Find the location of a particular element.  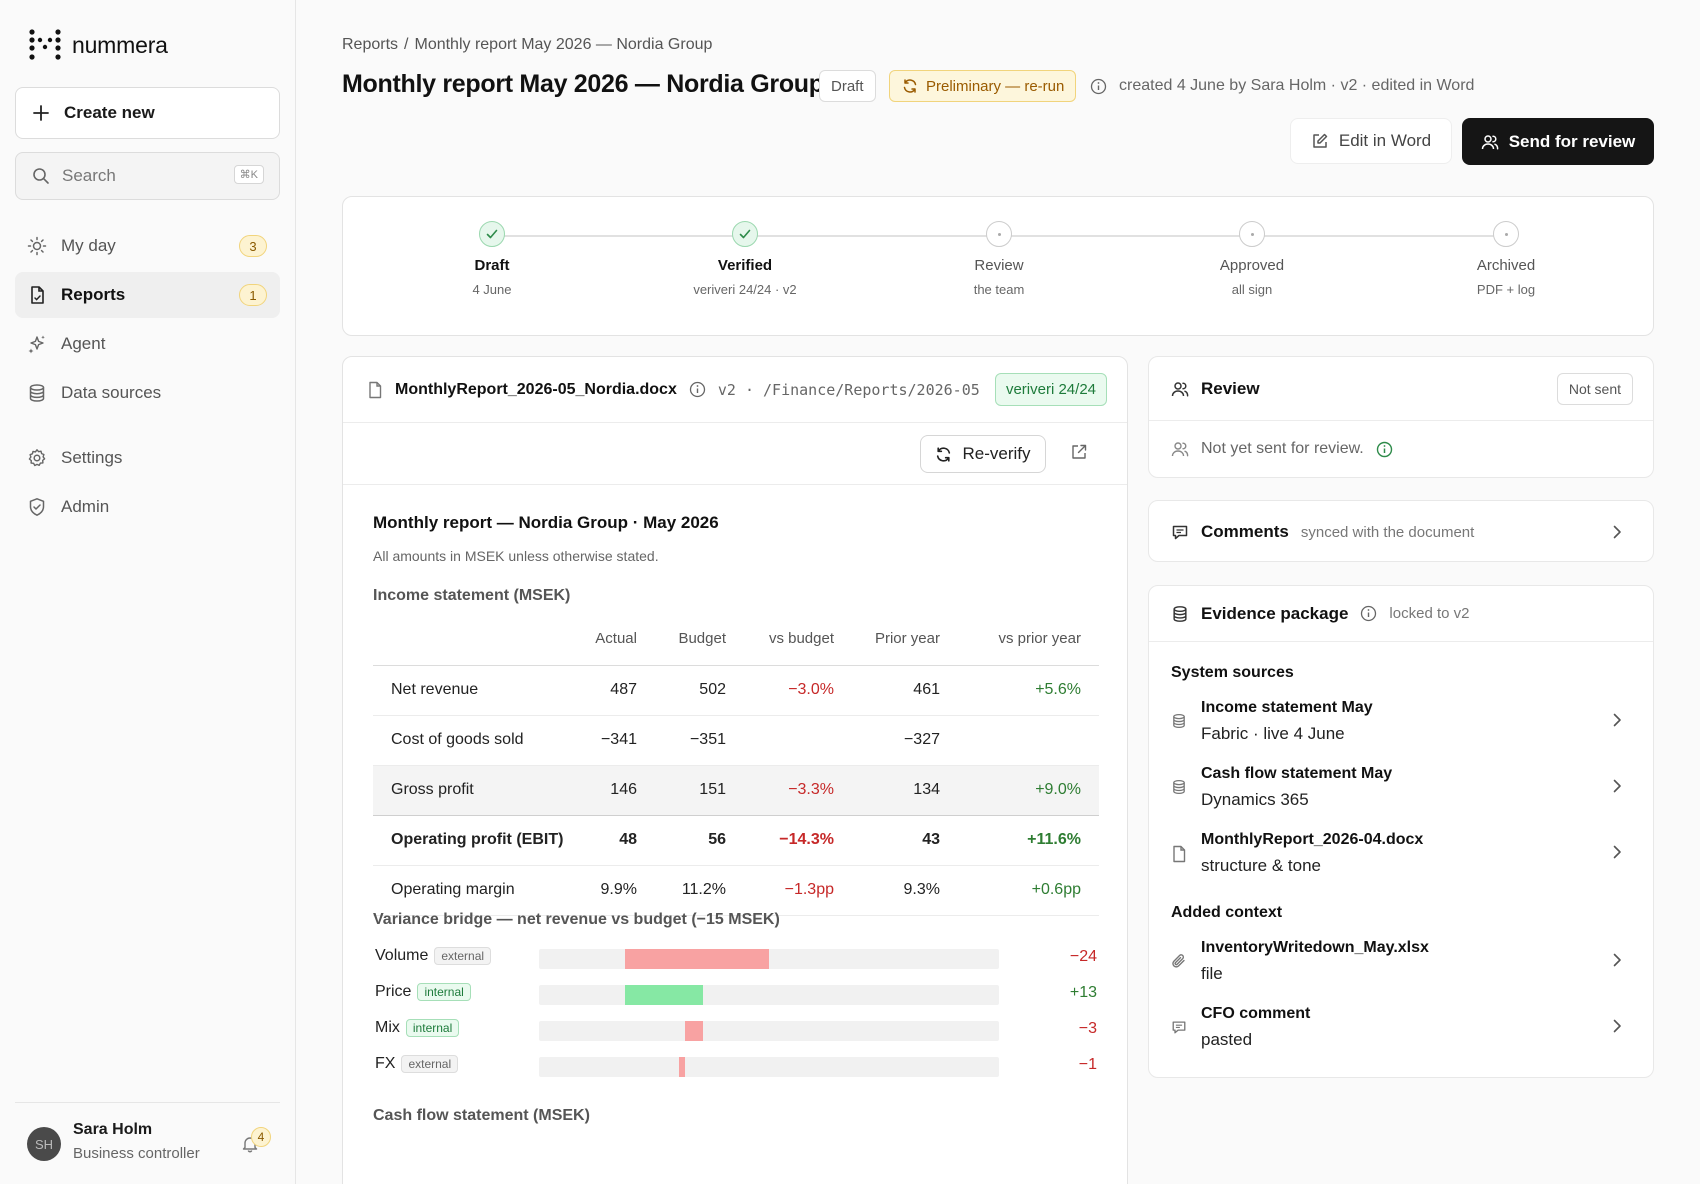

cell: 502 is located at coordinates (699, 690).